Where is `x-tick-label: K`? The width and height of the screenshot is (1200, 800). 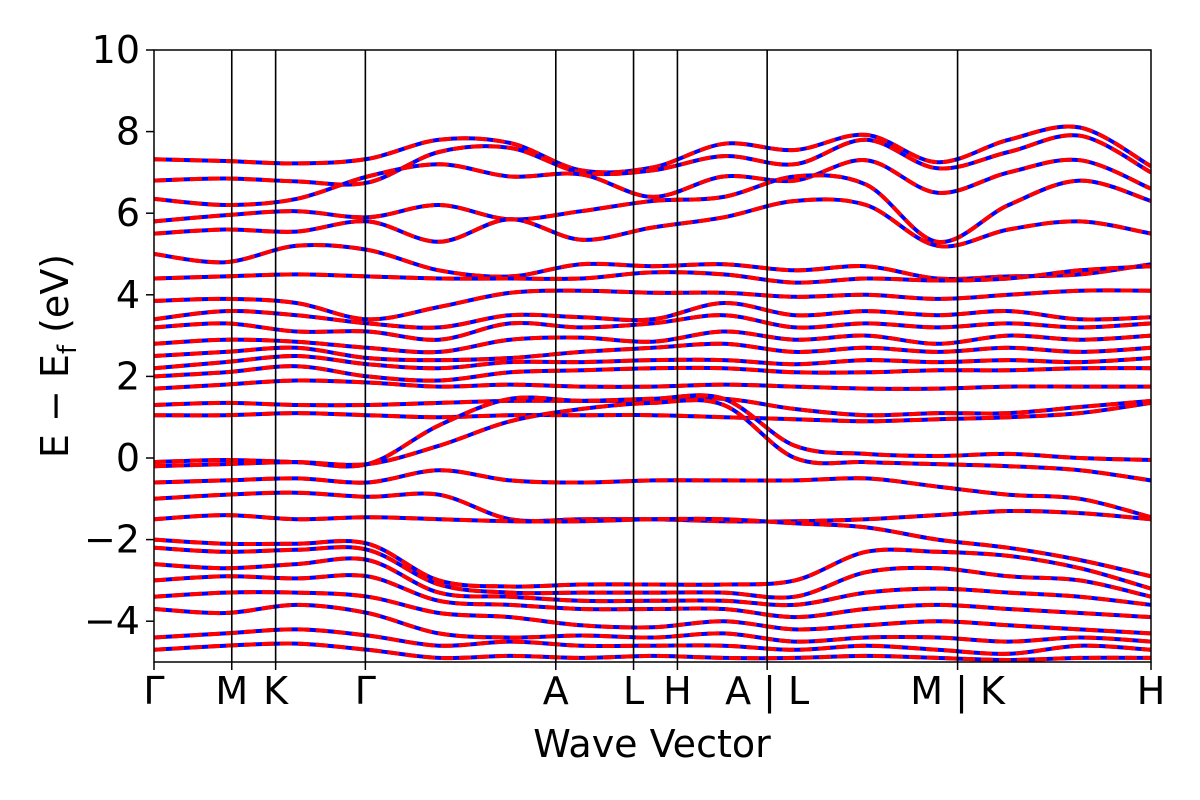 x-tick-label: K is located at coordinates (276, 691).